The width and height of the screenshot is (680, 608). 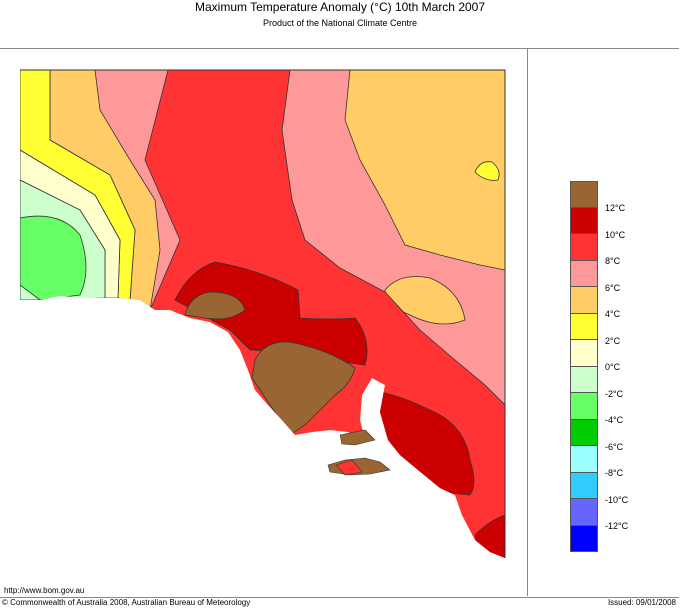 I want to click on legend-label: 4°C, so click(x=613, y=314).